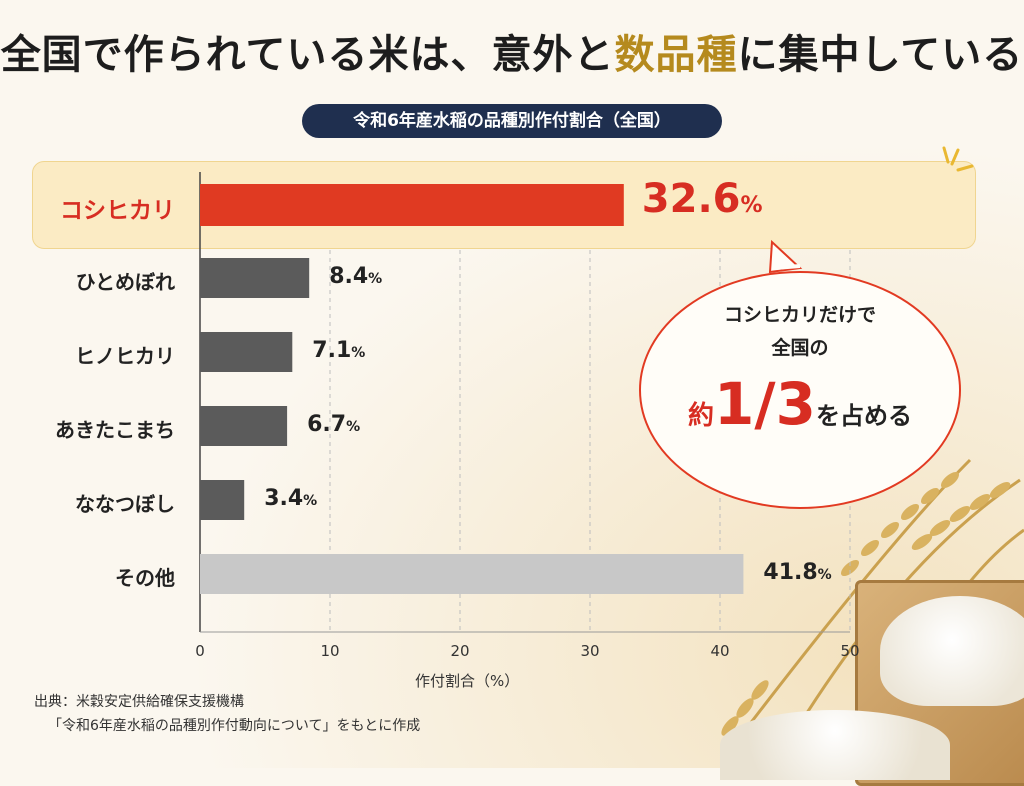 The height and width of the screenshot is (786, 1024). Describe the element at coordinates (590, 651) in the screenshot. I see `x-tick-label: 30` at that location.